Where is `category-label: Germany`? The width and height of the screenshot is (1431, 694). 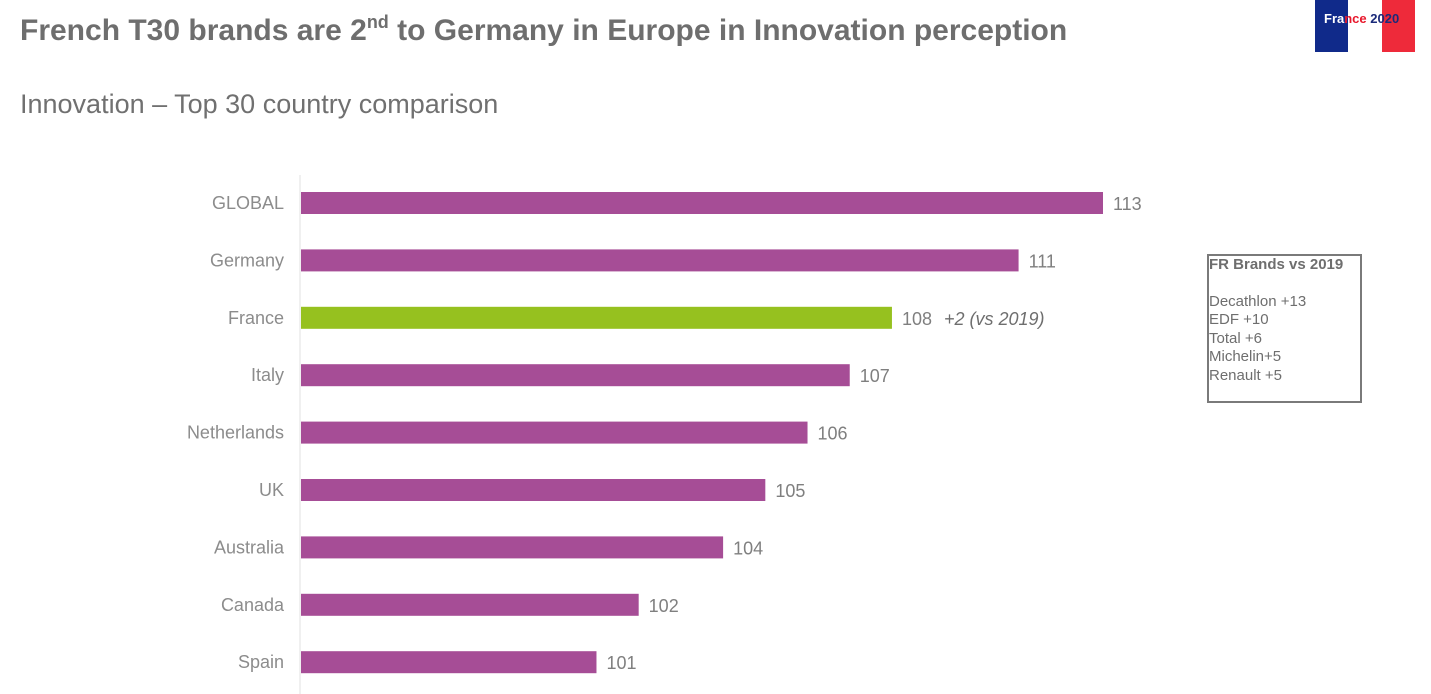 category-label: Germany is located at coordinates (247, 260).